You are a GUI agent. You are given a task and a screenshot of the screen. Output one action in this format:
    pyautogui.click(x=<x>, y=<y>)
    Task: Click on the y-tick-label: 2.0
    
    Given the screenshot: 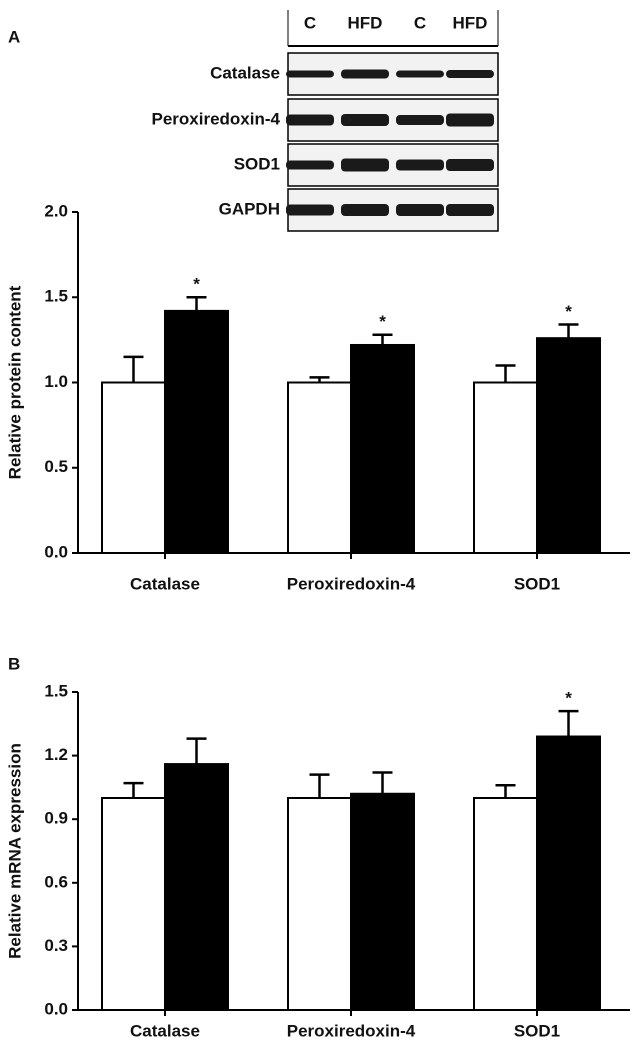 What is the action you would take?
    pyautogui.click(x=56, y=210)
    